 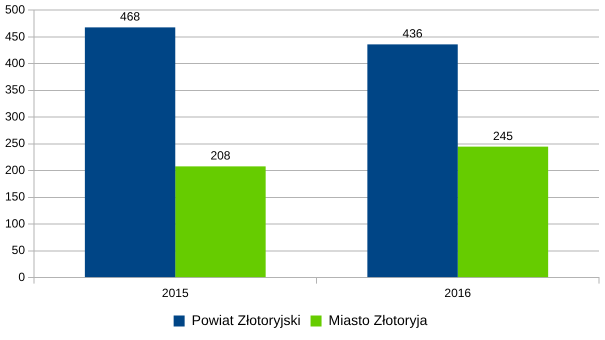 What do you see at coordinates (503, 135) in the screenshot?
I see `data-label: 245` at bounding box center [503, 135].